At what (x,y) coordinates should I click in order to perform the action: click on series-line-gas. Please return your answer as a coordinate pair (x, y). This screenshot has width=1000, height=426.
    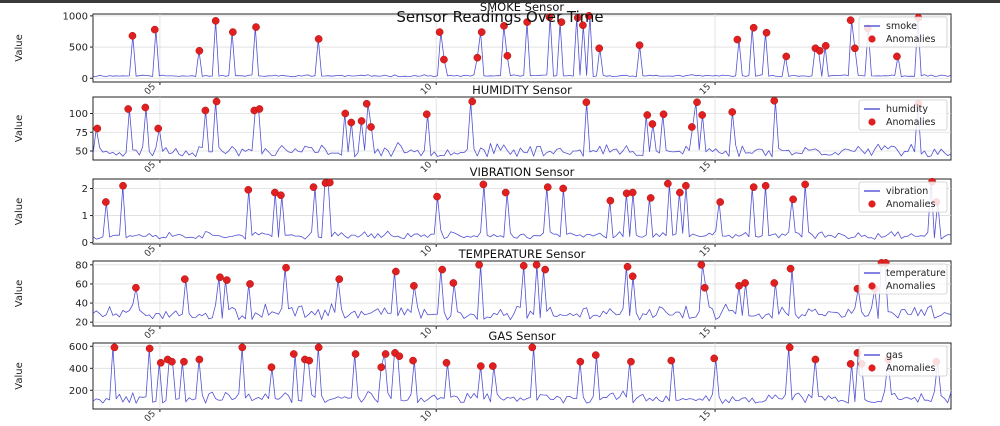
    Looking at the image, I should click on (522, 375).